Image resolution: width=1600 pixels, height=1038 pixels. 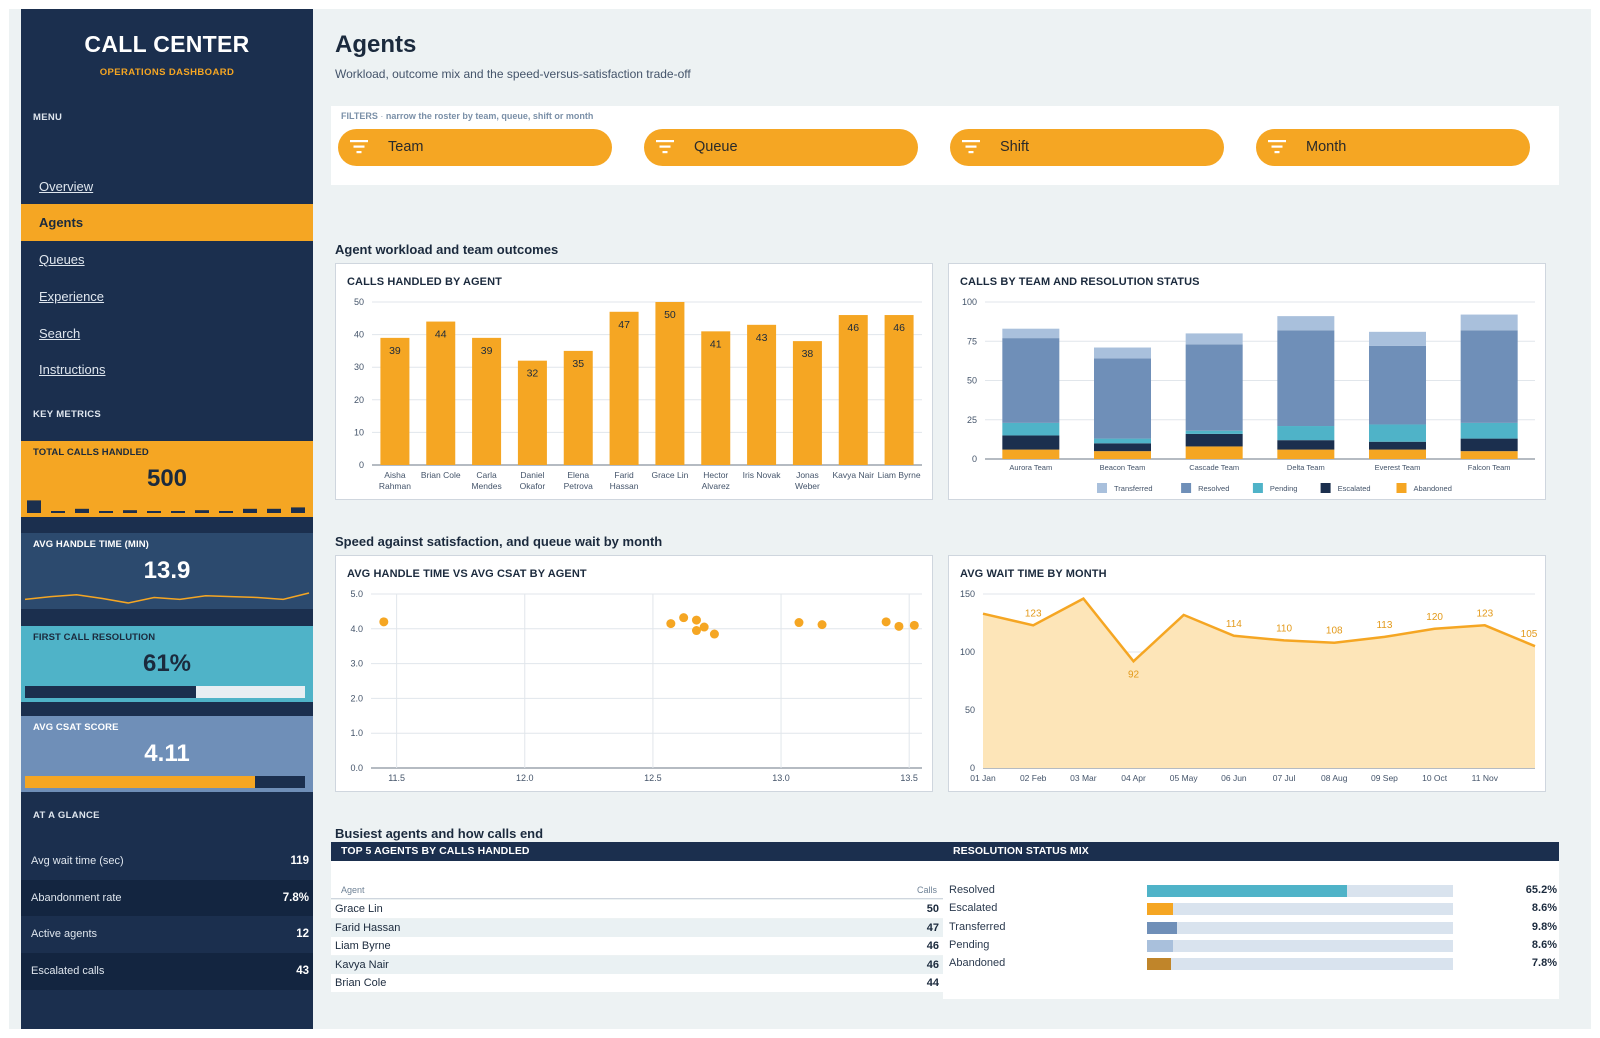 What do you see at coordinates (807, 486) in the screenshot?
I see `x-tick-label: Weber` at bounding box center [807, 486].